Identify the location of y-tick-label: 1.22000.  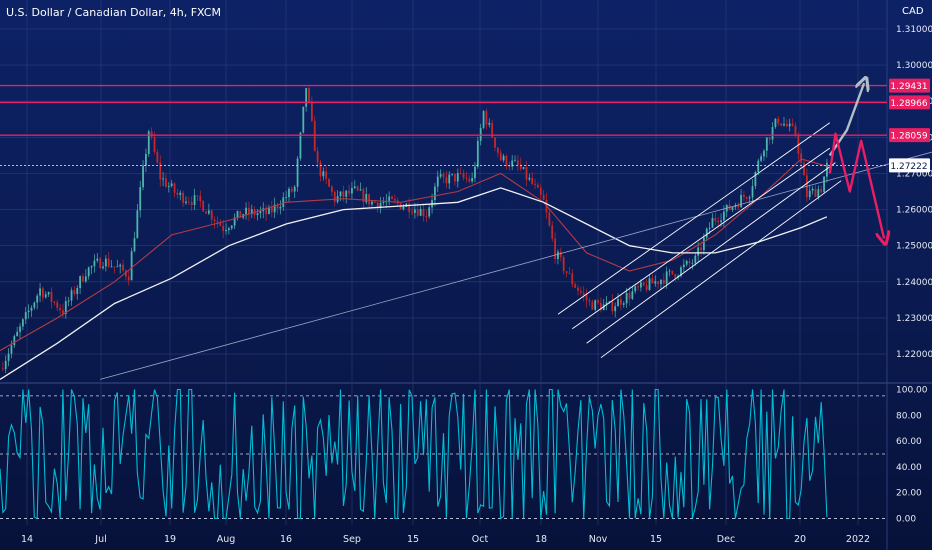
(914, 355).